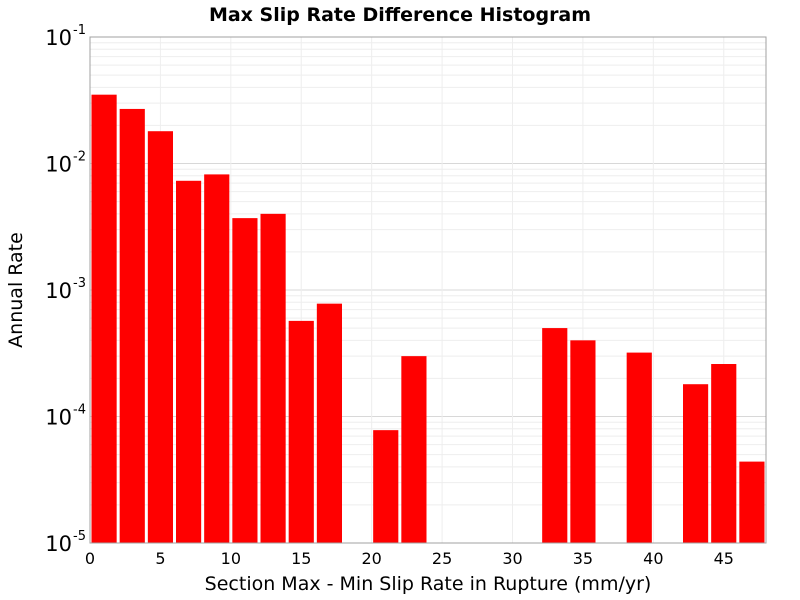 The width and height of the screenshot is (800, 600). Describe the element at coordinates (79, 157) in the screenshot. I see `y-tick-exponent: -2` at that location.